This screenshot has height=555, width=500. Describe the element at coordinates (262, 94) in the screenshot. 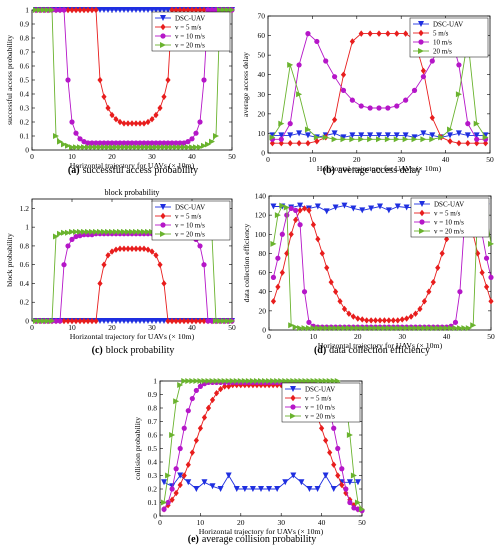

I see `y-tick-label: 30` at that location.